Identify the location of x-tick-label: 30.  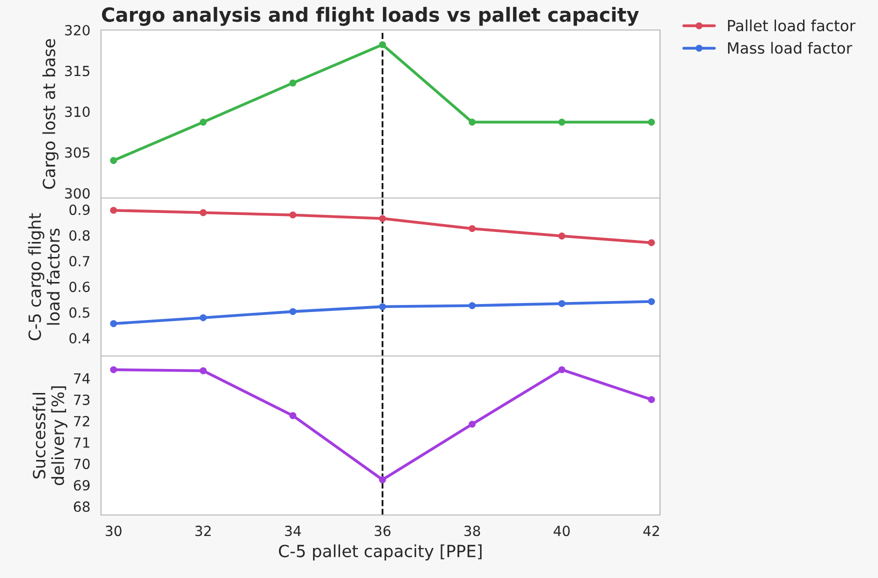
(114, 531).